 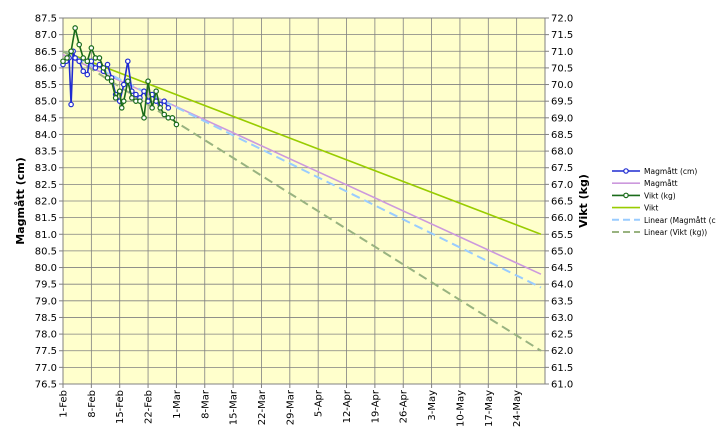 What do you see at coordinates (562, 68) in the screenshot?
I see `y-right-tick-label: 70.5` at bounding box center [562, 68].